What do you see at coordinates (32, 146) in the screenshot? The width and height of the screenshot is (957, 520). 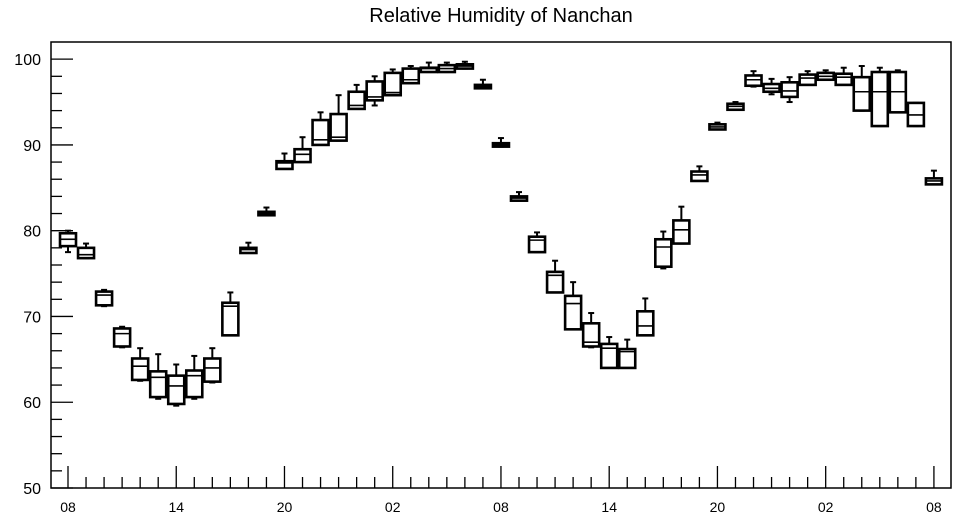 I see `y-tick-label: 90` at bounding box center [32, 146].